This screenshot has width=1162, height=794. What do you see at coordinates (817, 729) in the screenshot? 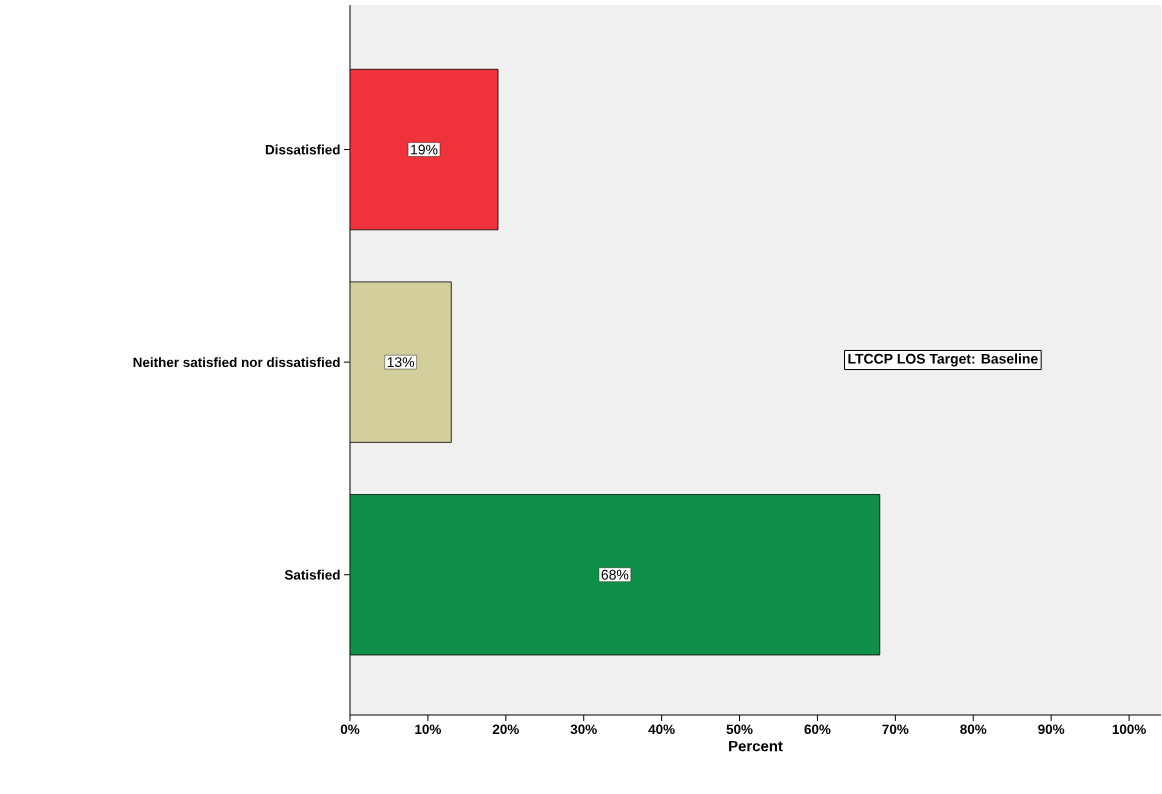
I see `x-tick-label: 60%` at bounding box center [817, 729].